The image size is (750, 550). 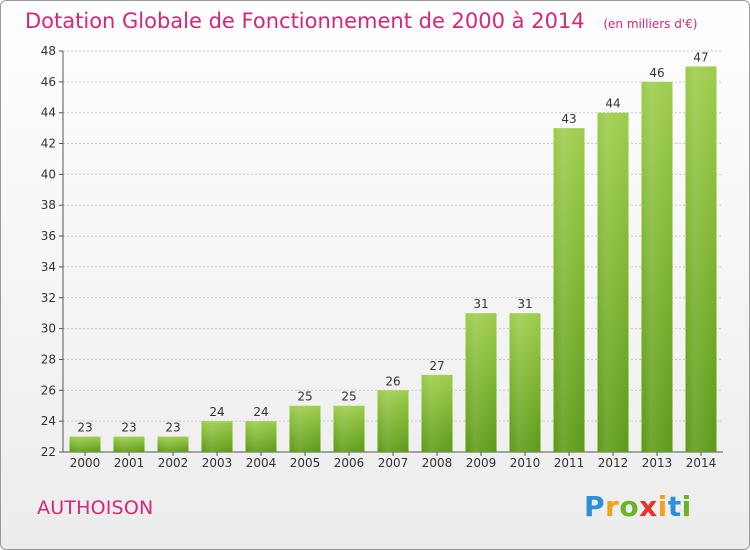 I want to click on y-tick-label: 36, so click(x=48, y=236).